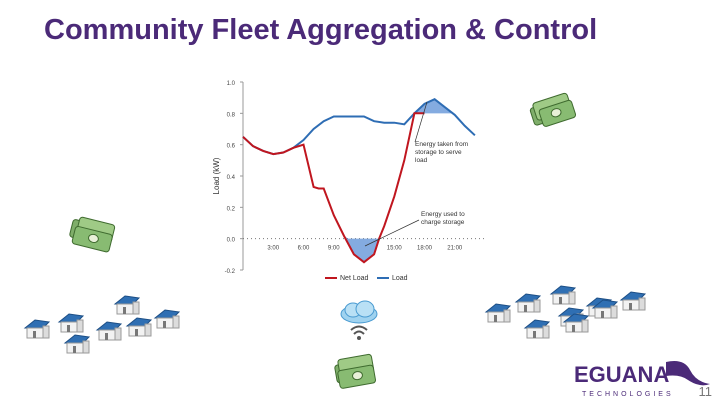  Describe the element at coordinates (621, 374) in the screenshot. I see `logo-brand-text: EGUANA` at that location.